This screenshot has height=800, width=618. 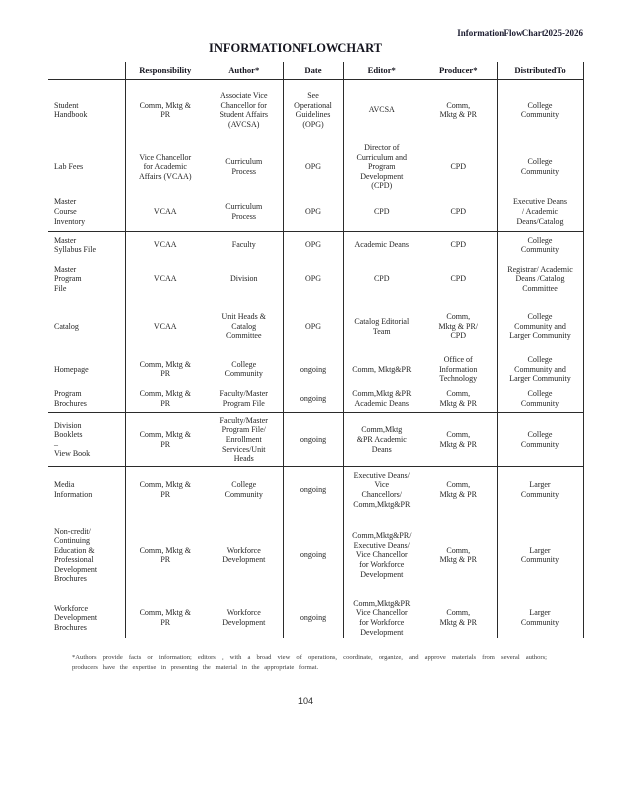 What do you see at coordinates (66, 326) in the screenshot?
I see `row-label-cell: Catalog` at bounding box center [66, 326].